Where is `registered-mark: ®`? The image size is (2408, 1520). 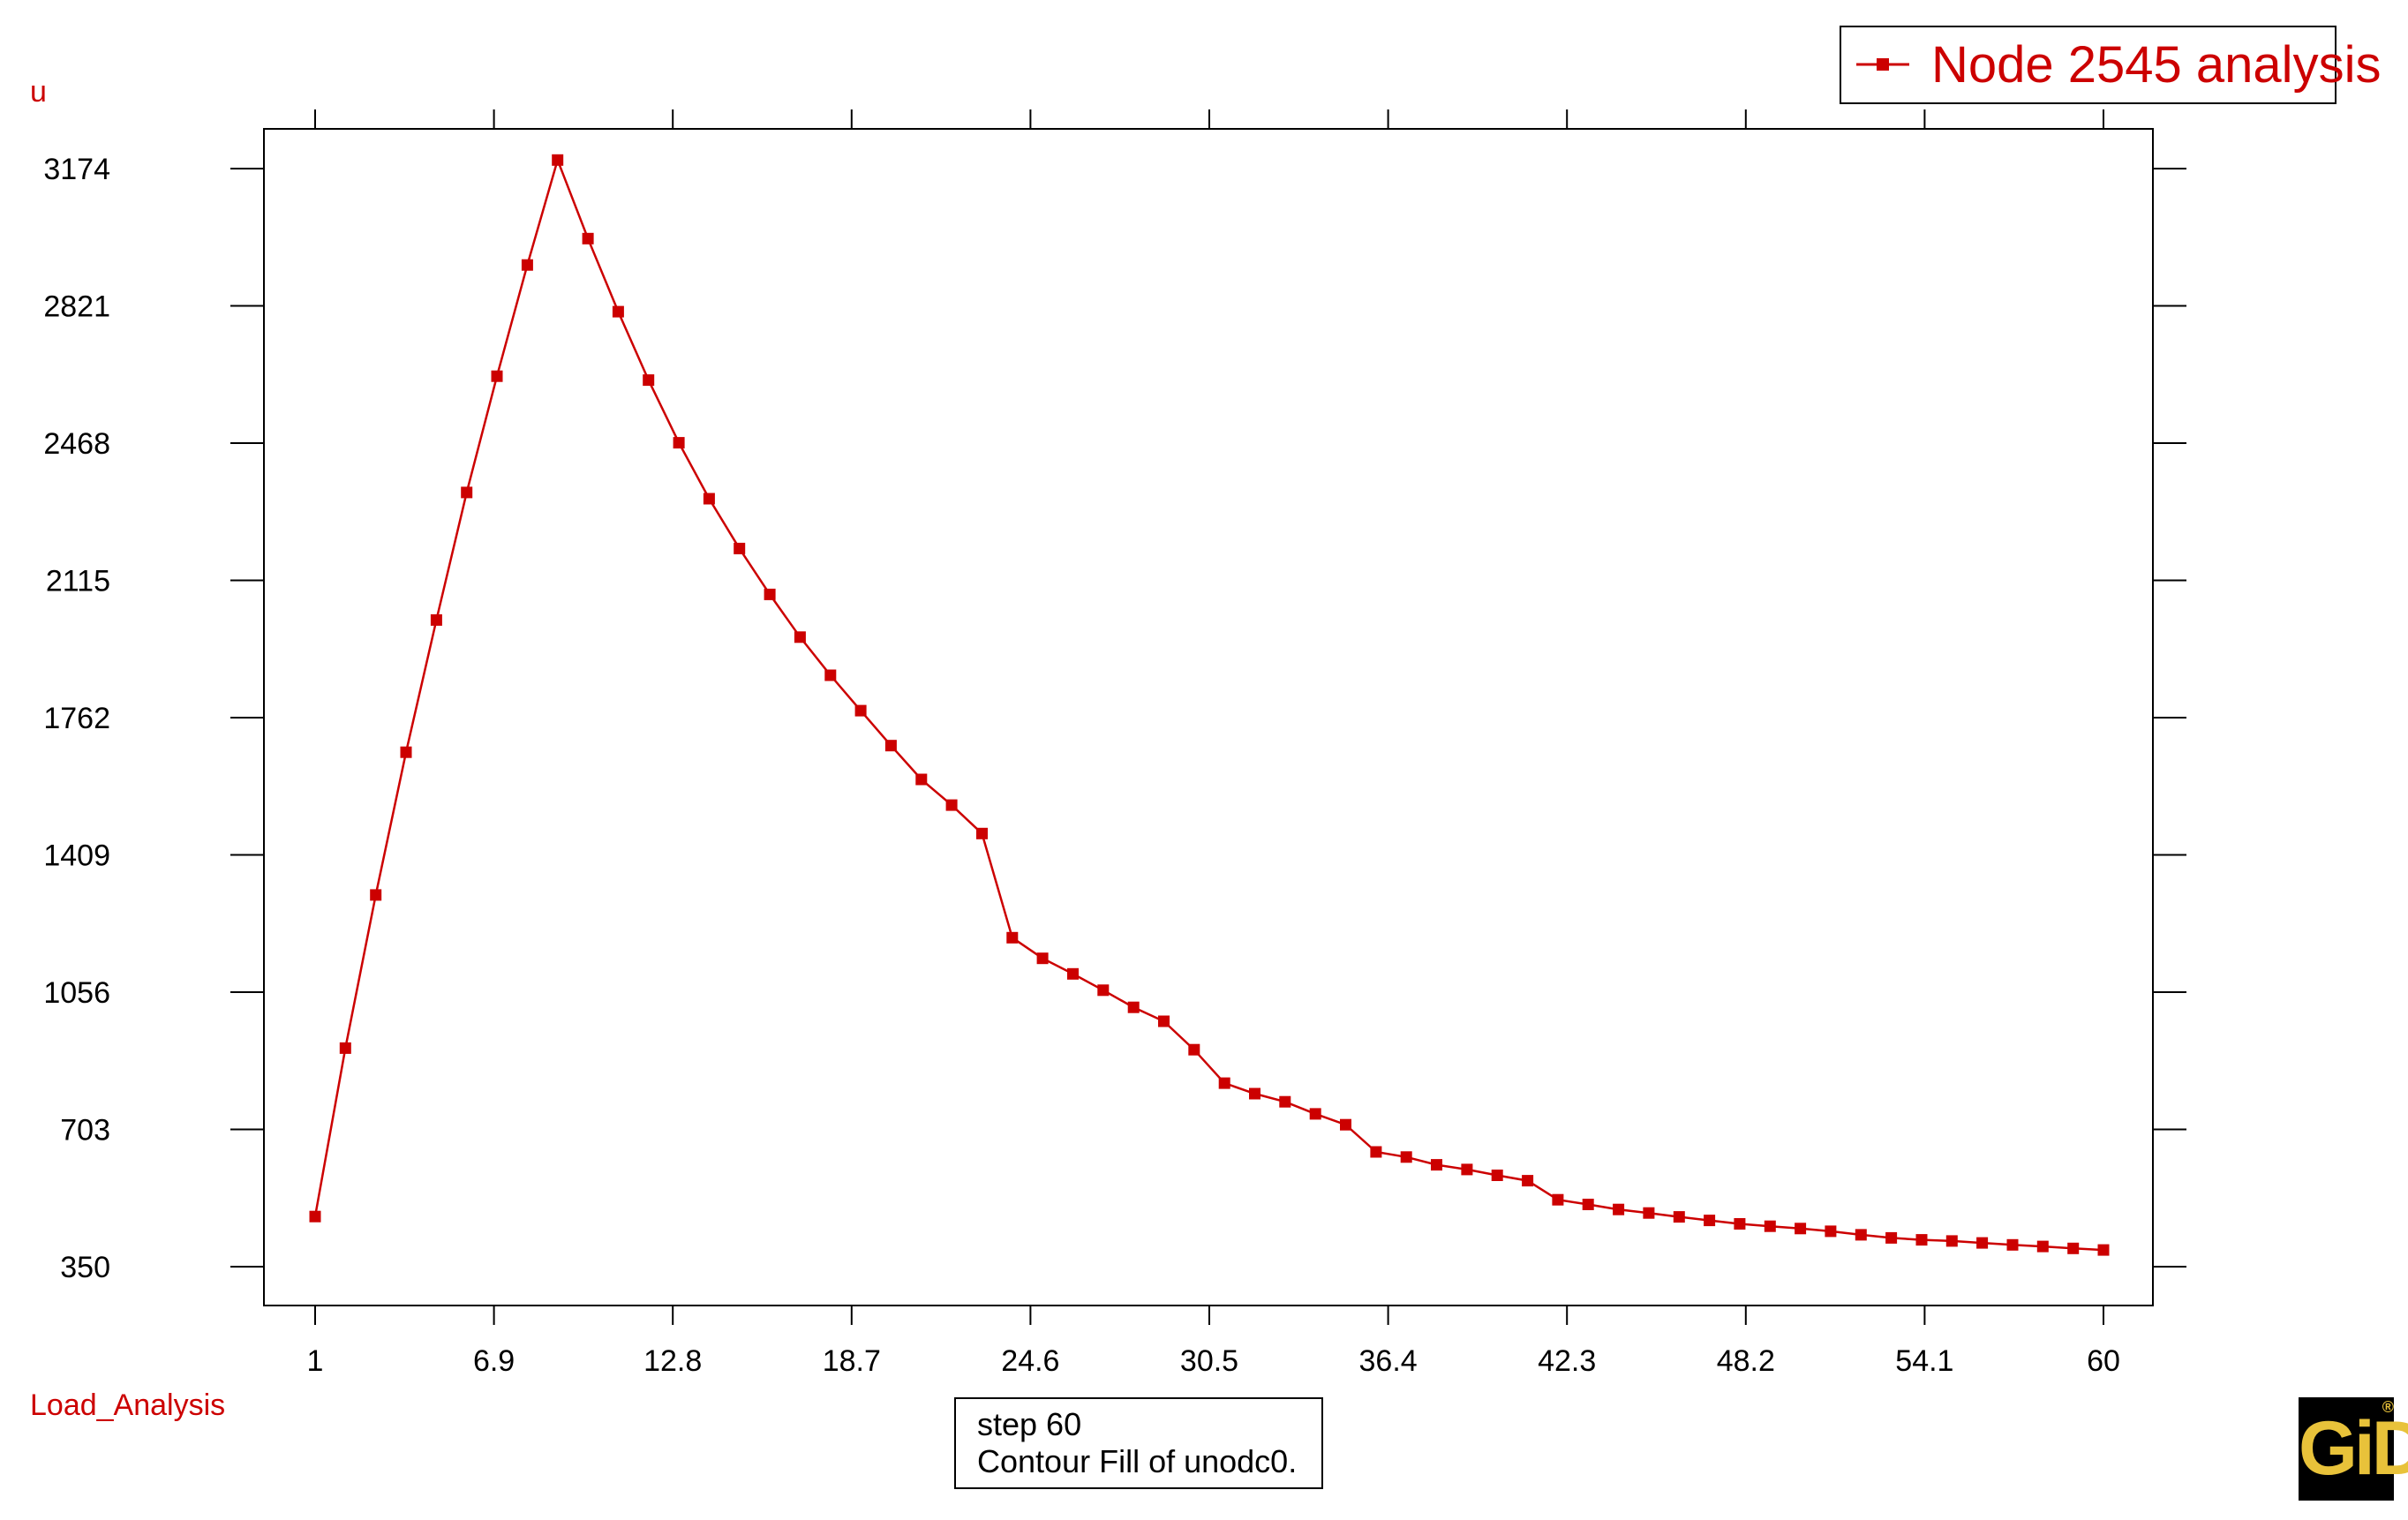 registered-mark: ® is located at coordinates (2388, 1407).